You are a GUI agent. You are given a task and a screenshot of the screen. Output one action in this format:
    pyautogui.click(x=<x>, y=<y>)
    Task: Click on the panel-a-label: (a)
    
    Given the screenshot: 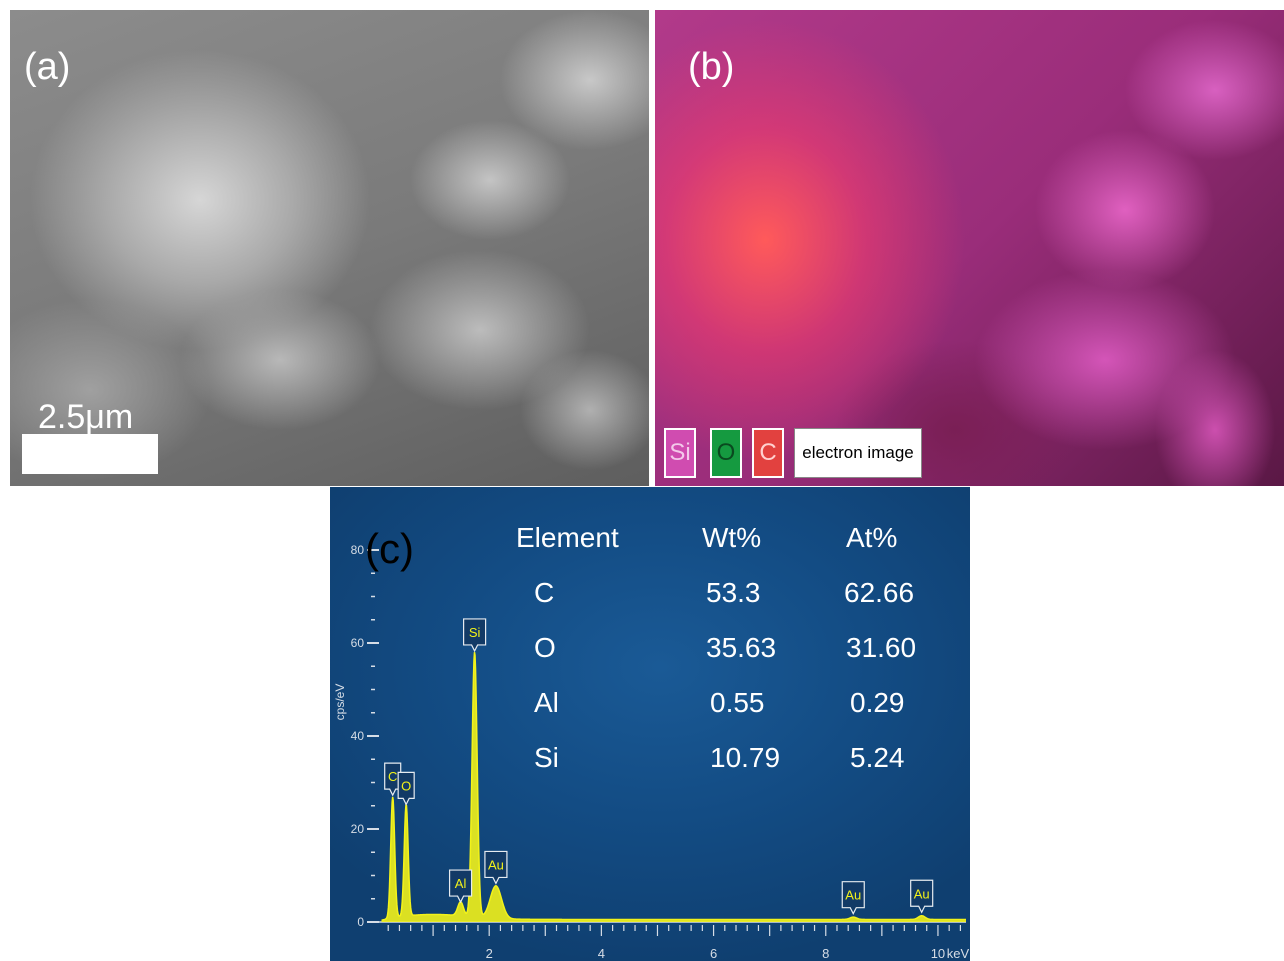 What is the action you would take?
    pyautogui.click(x=47, y=67)
    